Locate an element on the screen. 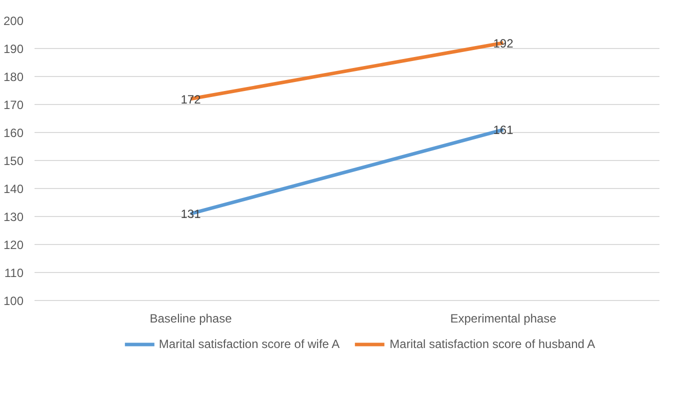  y-tick-label: 200 is located at coordinates (13, 21).